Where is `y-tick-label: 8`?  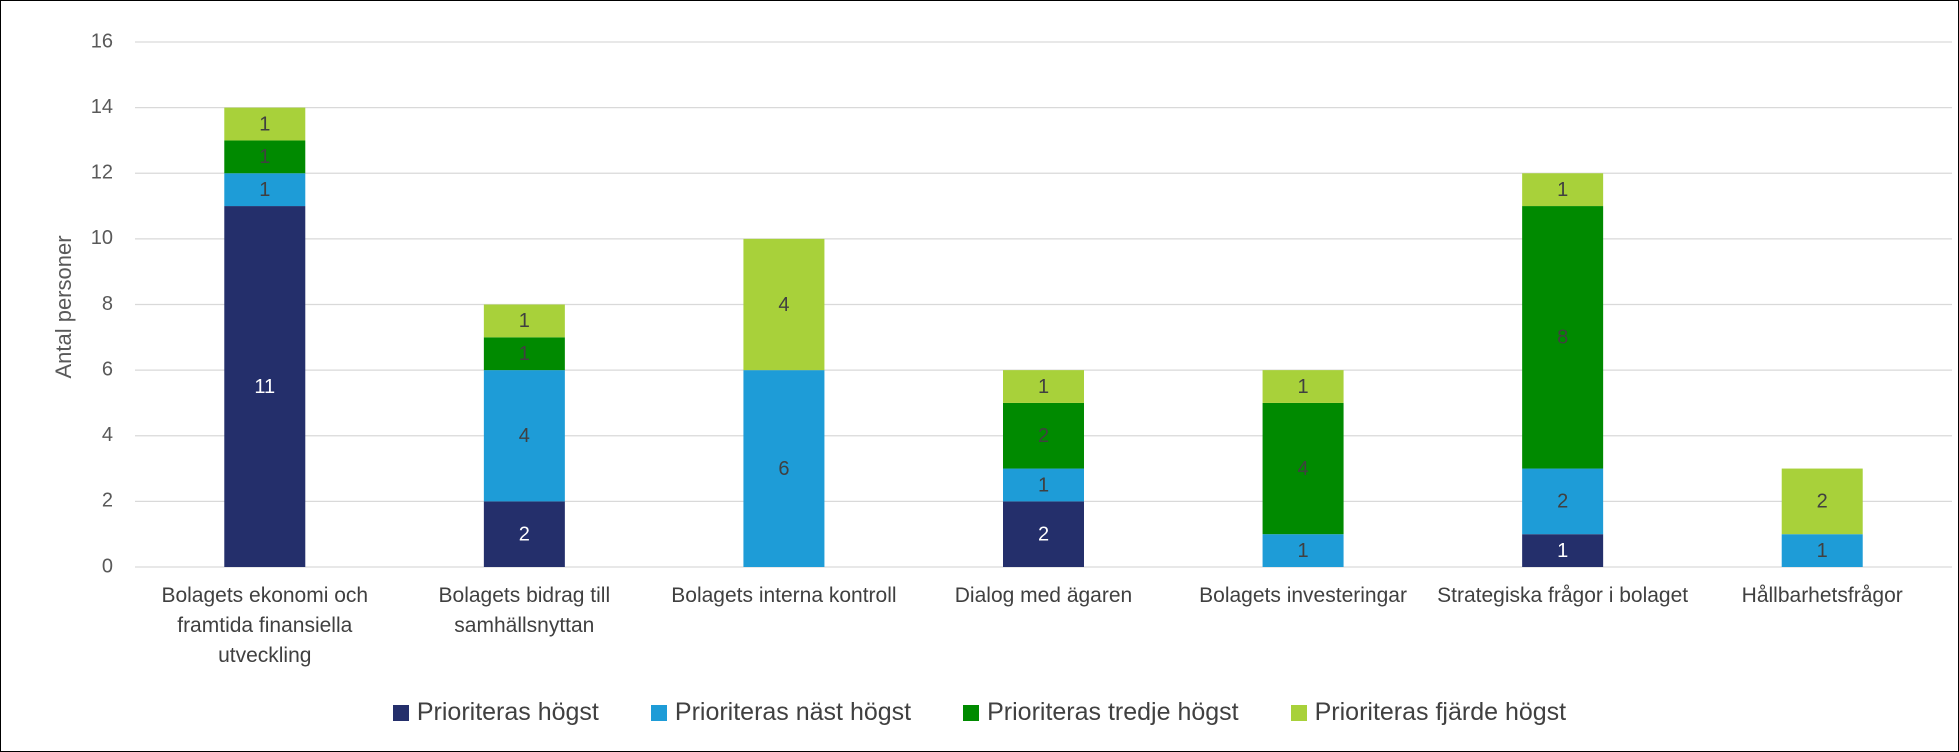 y-tick-label: 8 is located at coordinates (107, 304).